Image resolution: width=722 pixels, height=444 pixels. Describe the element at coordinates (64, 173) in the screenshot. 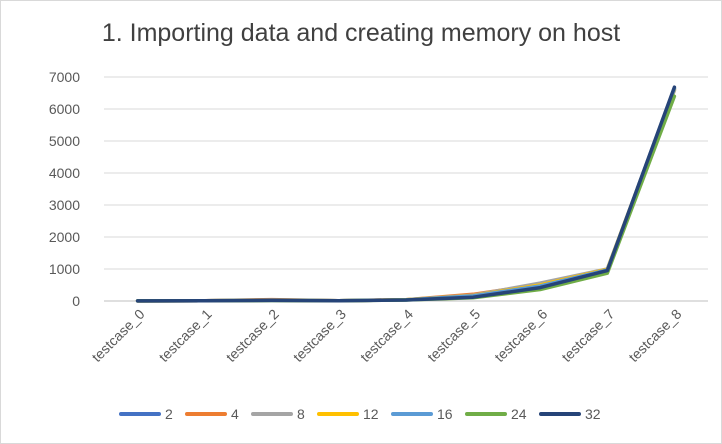

I see `y-tick-label: 4000` at that location.